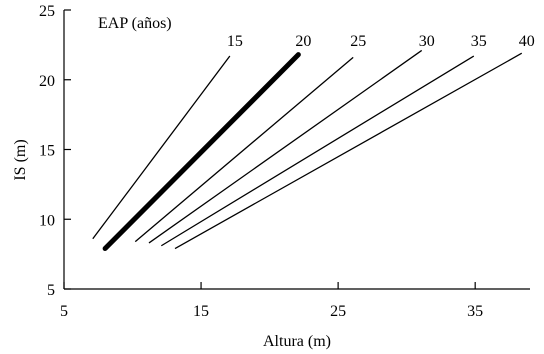  What do you see at coordinates (47, 220) in the screenshot?
I see `y-tick-label-10: 10` at bounding box center [47, 220].